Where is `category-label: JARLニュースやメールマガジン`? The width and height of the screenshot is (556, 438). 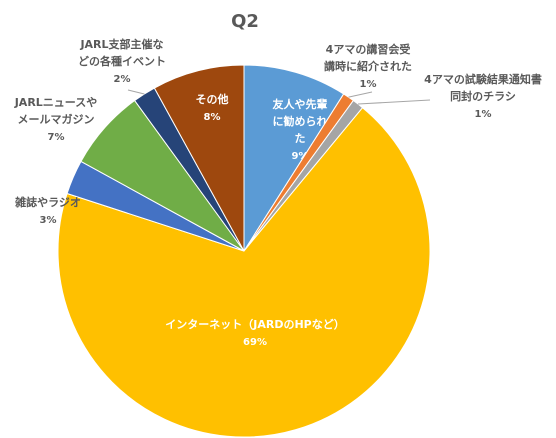
category-label: JARLニュースやメールマガジン is located at coordinates (56, 111).